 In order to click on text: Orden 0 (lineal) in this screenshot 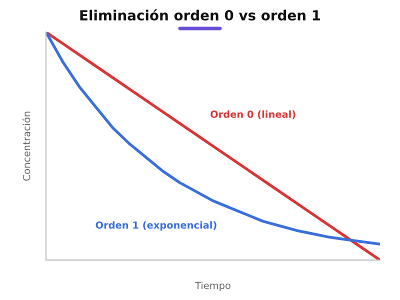, I will do `click(253, 115)`.